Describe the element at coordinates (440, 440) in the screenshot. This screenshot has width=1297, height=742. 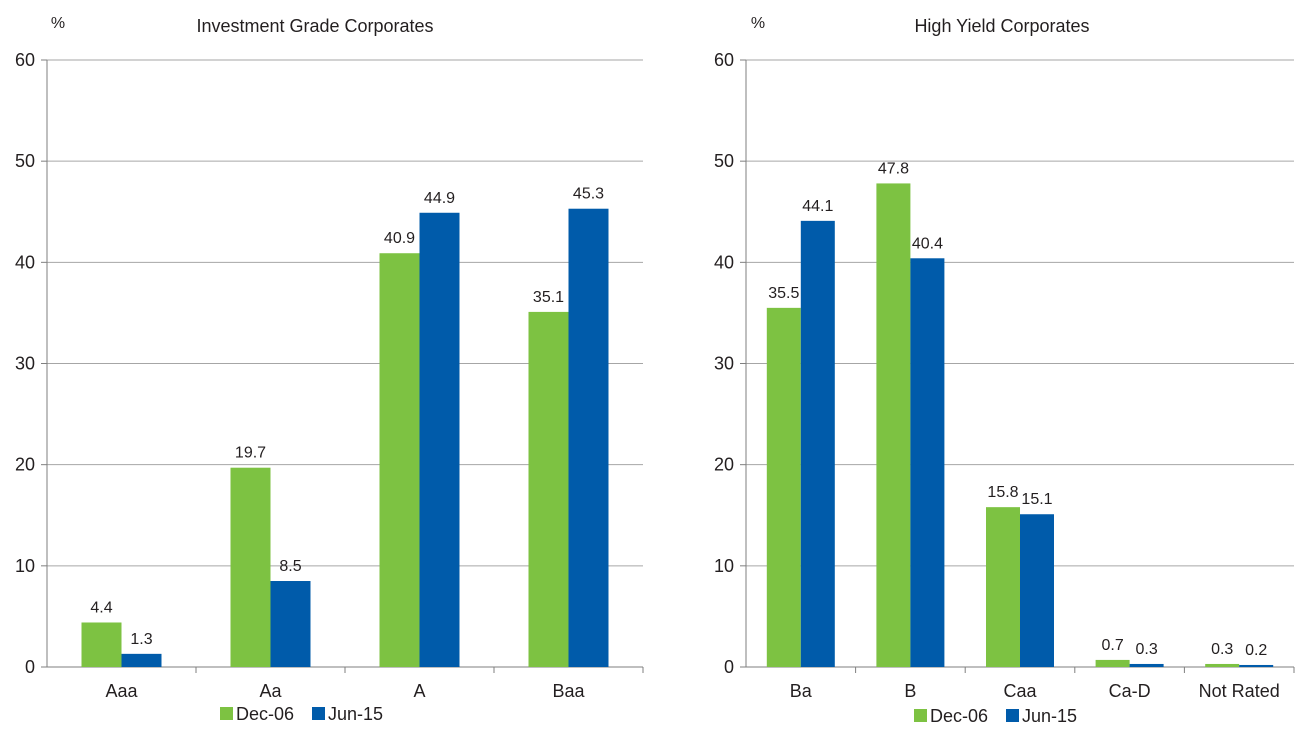
I see `bar-jun-15-a` at that location.